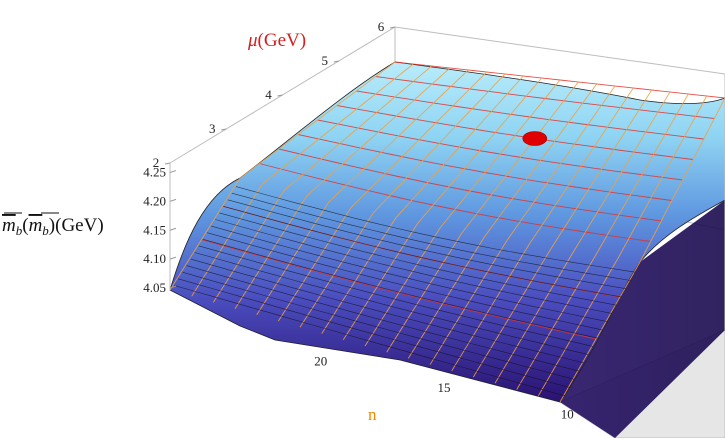 This screenshot has width=725, height=438. I want to click on z-axis-title: mb(mb)(GeV), so click(53, 226).